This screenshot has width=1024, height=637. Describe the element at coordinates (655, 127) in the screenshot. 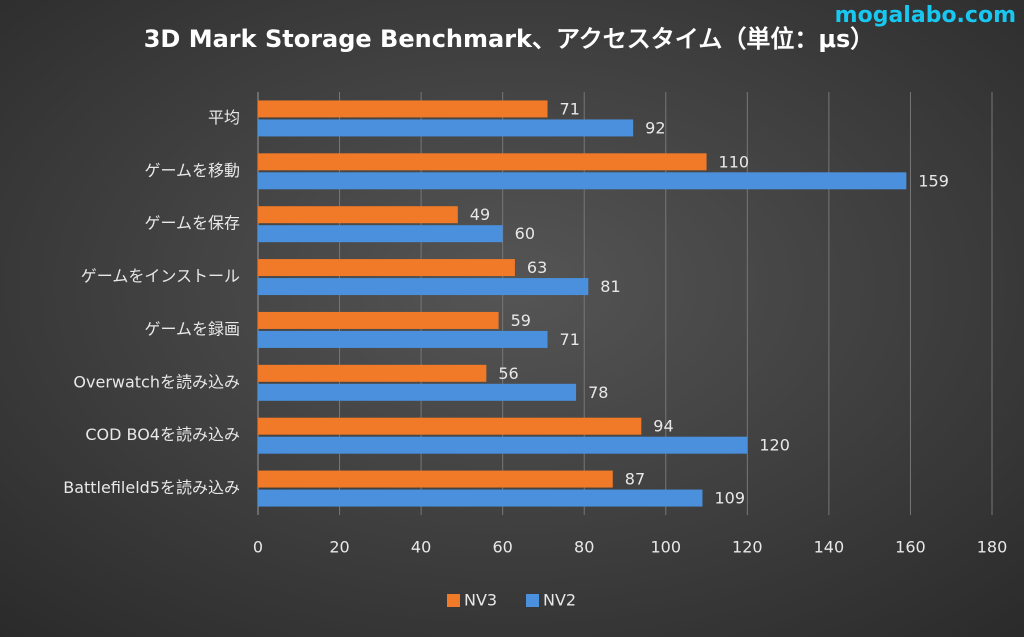

I see `data-label: 92` at that location.